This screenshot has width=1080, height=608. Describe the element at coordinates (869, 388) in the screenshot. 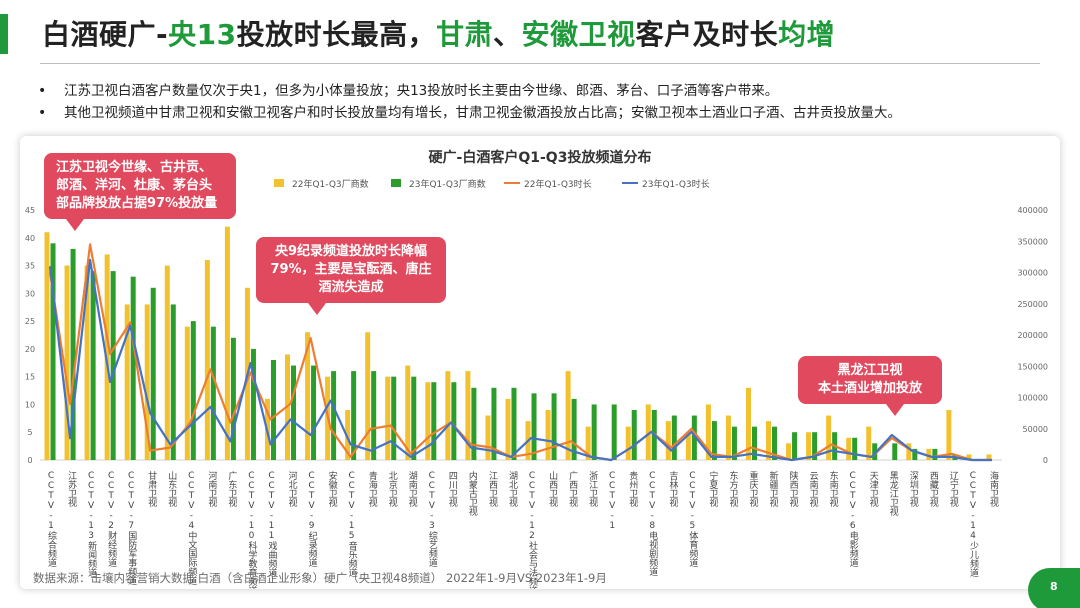

I see `callout-line: 本土酒业增加投放` at that location.